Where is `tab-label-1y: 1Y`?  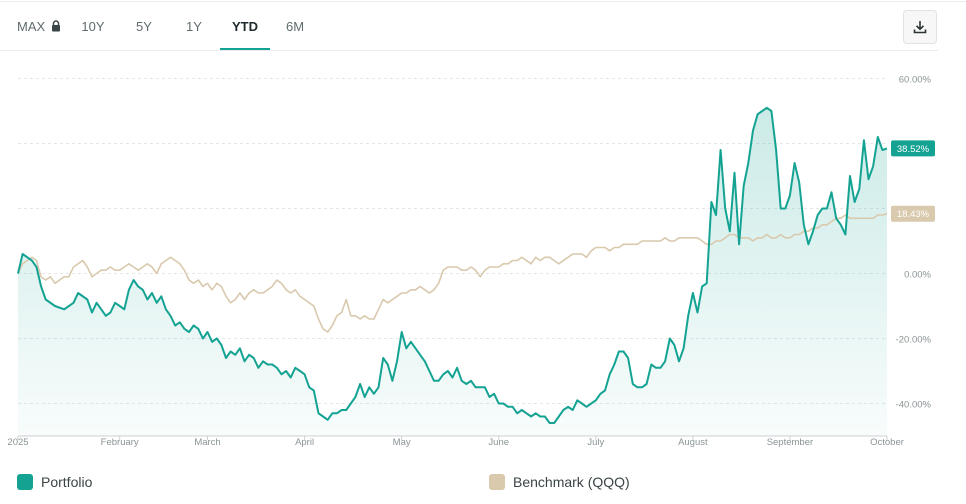 tab-label-1y: 1Y is located at coordinates (194, 26).